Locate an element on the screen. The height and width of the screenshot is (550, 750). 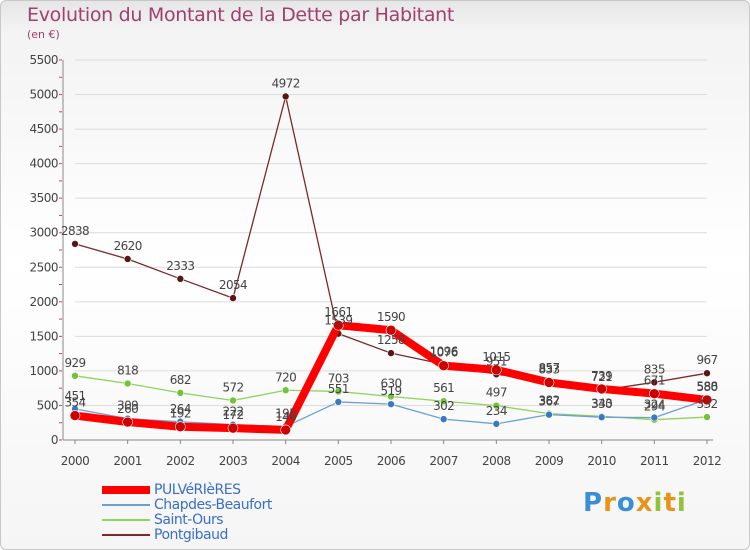
logo-letter: t is located at coordinates (670, 503).